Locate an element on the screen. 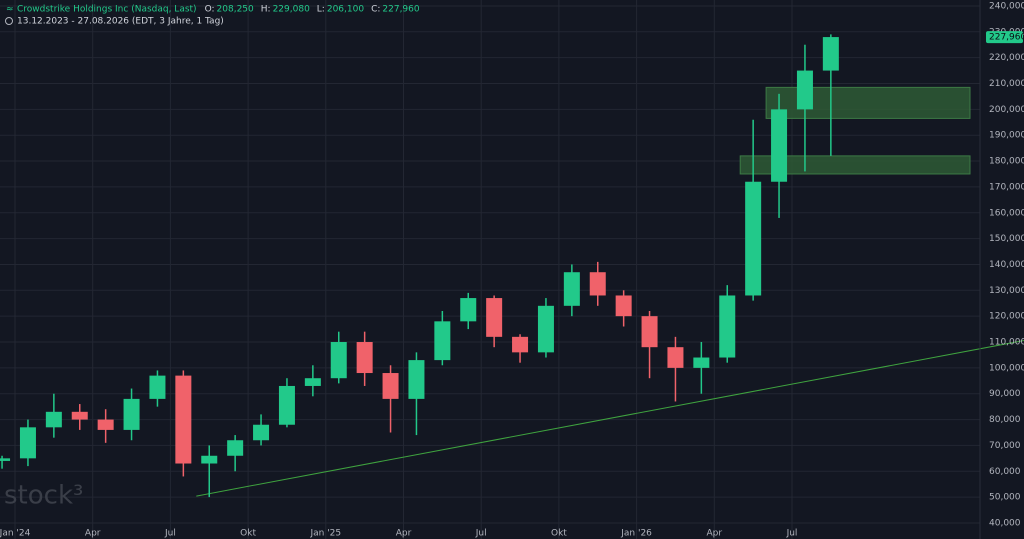 The width and height of the screenshot is (1024, 539). y-tick-label: 180,000 is located at coordinates (1006, 162).